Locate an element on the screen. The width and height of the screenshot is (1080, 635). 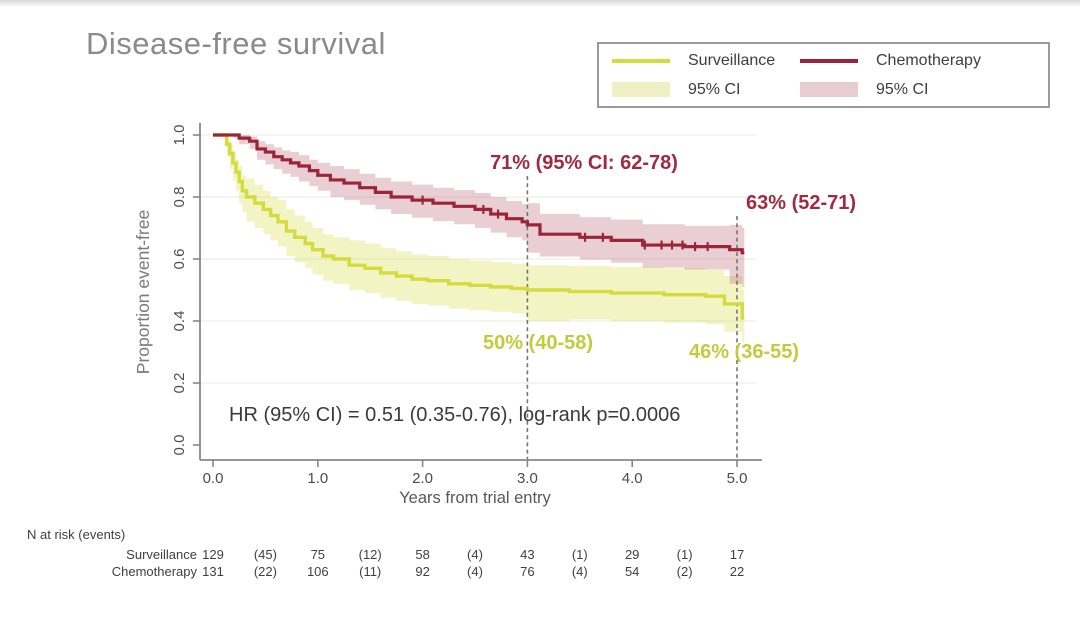
legend-label-chemotherapy-ci: 95% CI is located at coordinates (902, 89).